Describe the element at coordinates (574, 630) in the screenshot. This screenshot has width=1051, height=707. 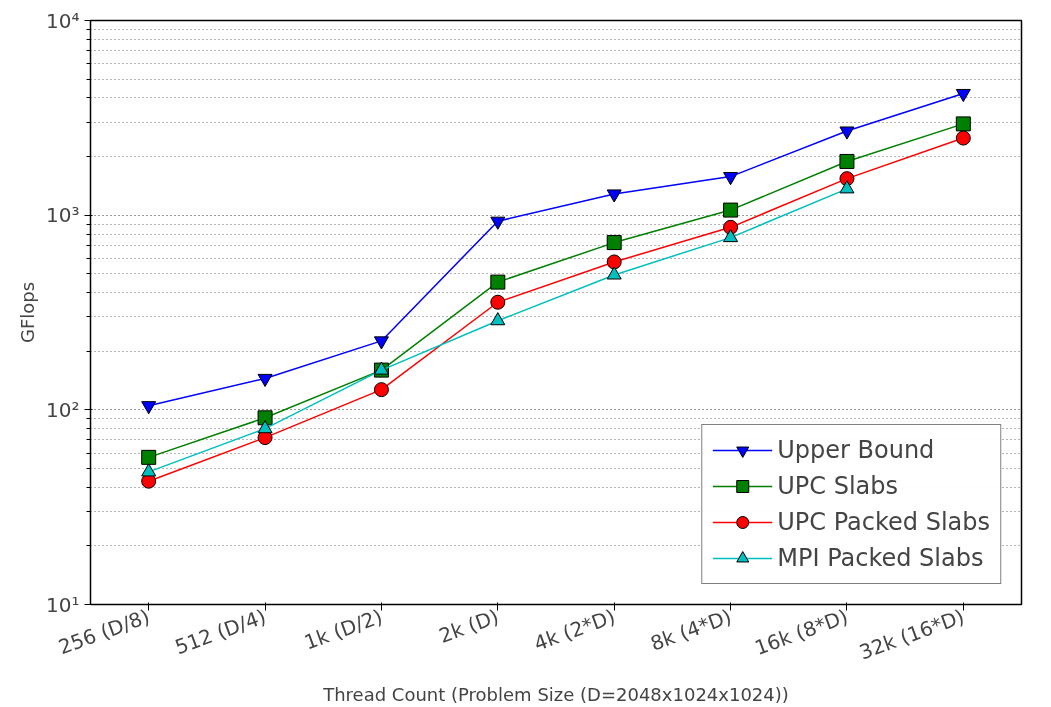
I see `x-tick-label: 4k (2*D)` at that location.